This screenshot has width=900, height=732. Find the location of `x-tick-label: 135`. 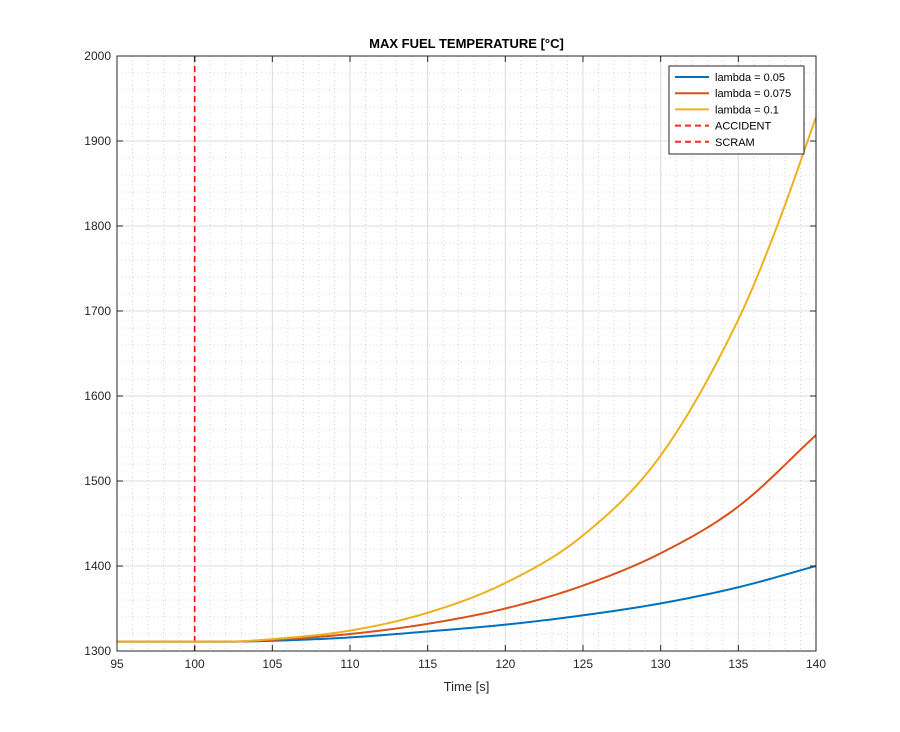

x-tick-label: 135 is located at coordinates (738, 664).